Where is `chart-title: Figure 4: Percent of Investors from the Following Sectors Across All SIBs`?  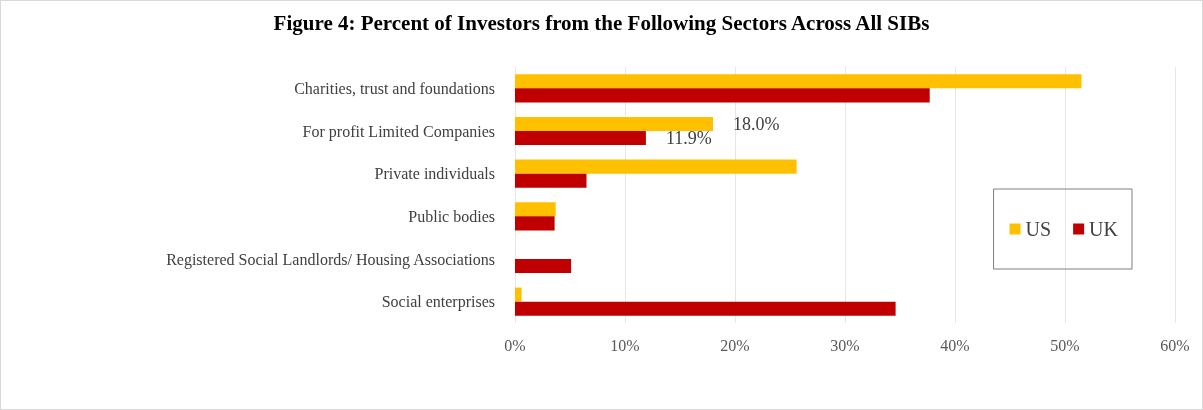
chart-title: Figure 4: Percent of Investors from the Following Sectors Across All SIBs is located at coordinates (601, 22).